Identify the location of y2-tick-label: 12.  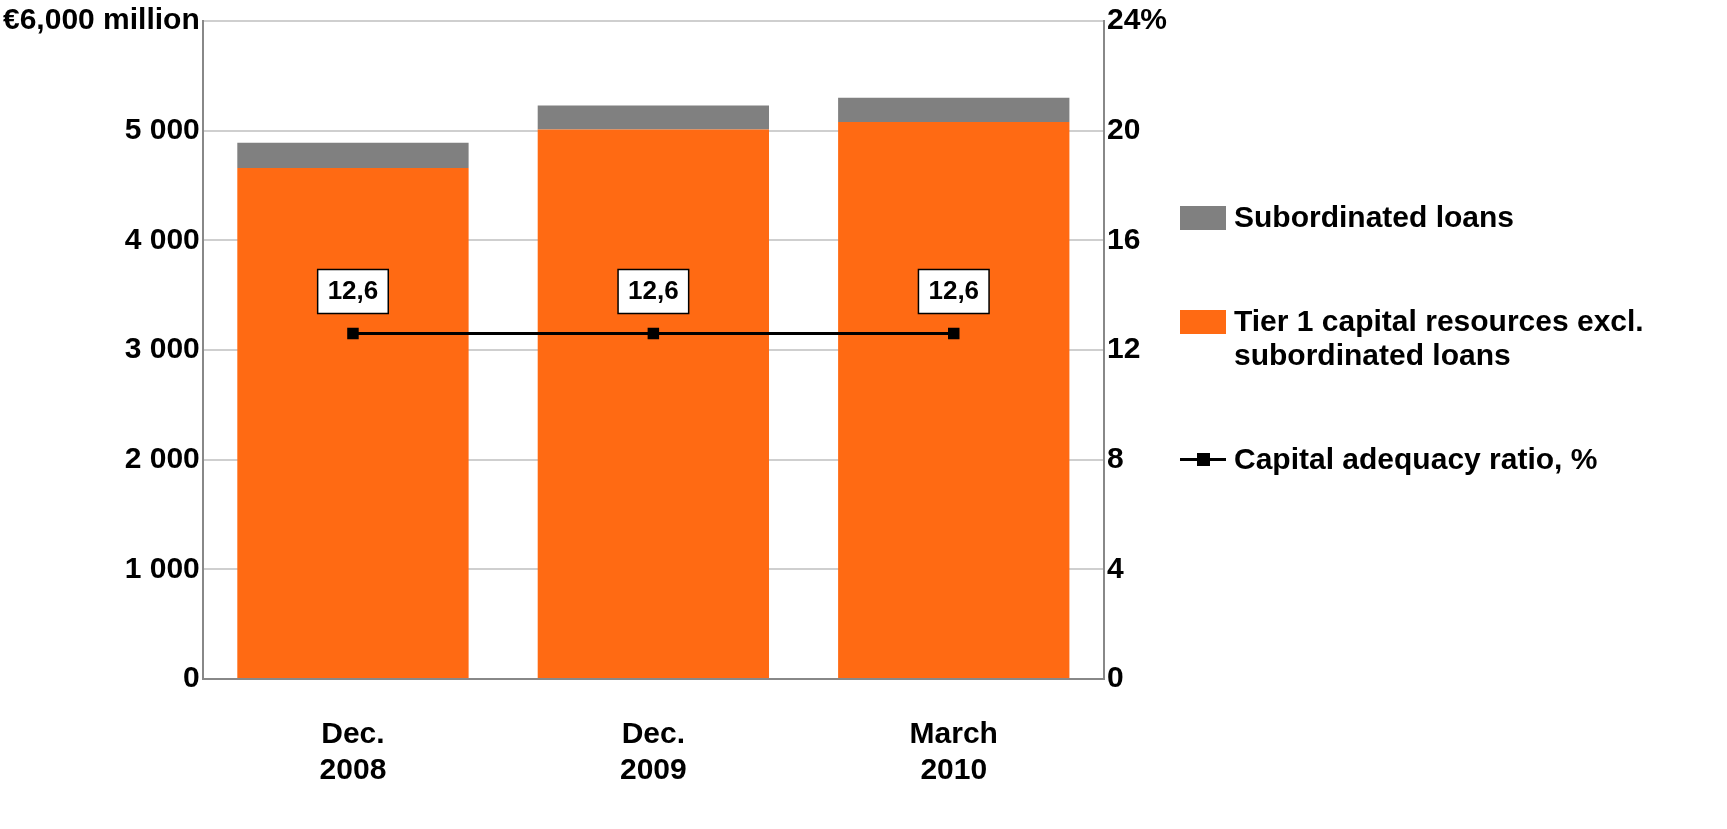
(1123, 348).